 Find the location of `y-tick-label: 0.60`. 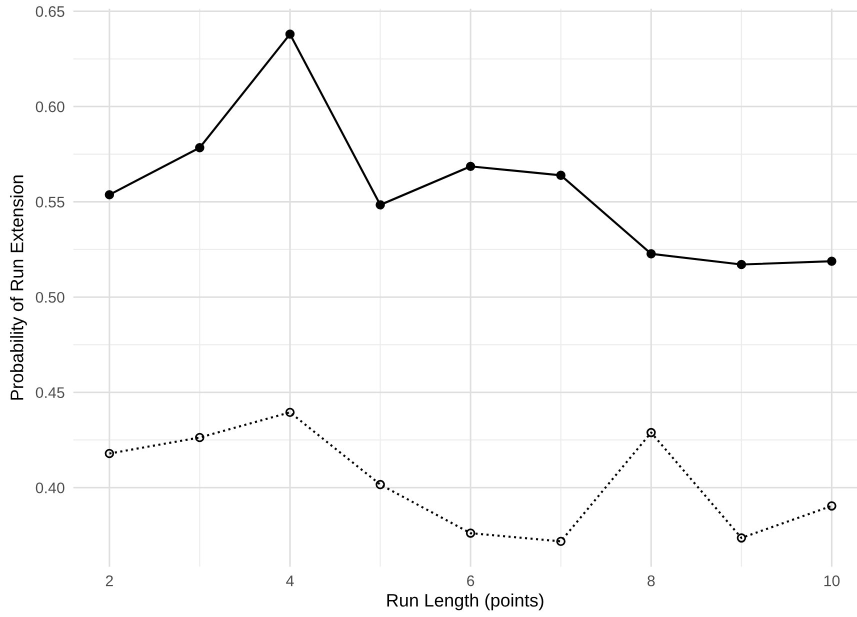

y-tick-label: 0.60 is located at coordinates (50, 106).